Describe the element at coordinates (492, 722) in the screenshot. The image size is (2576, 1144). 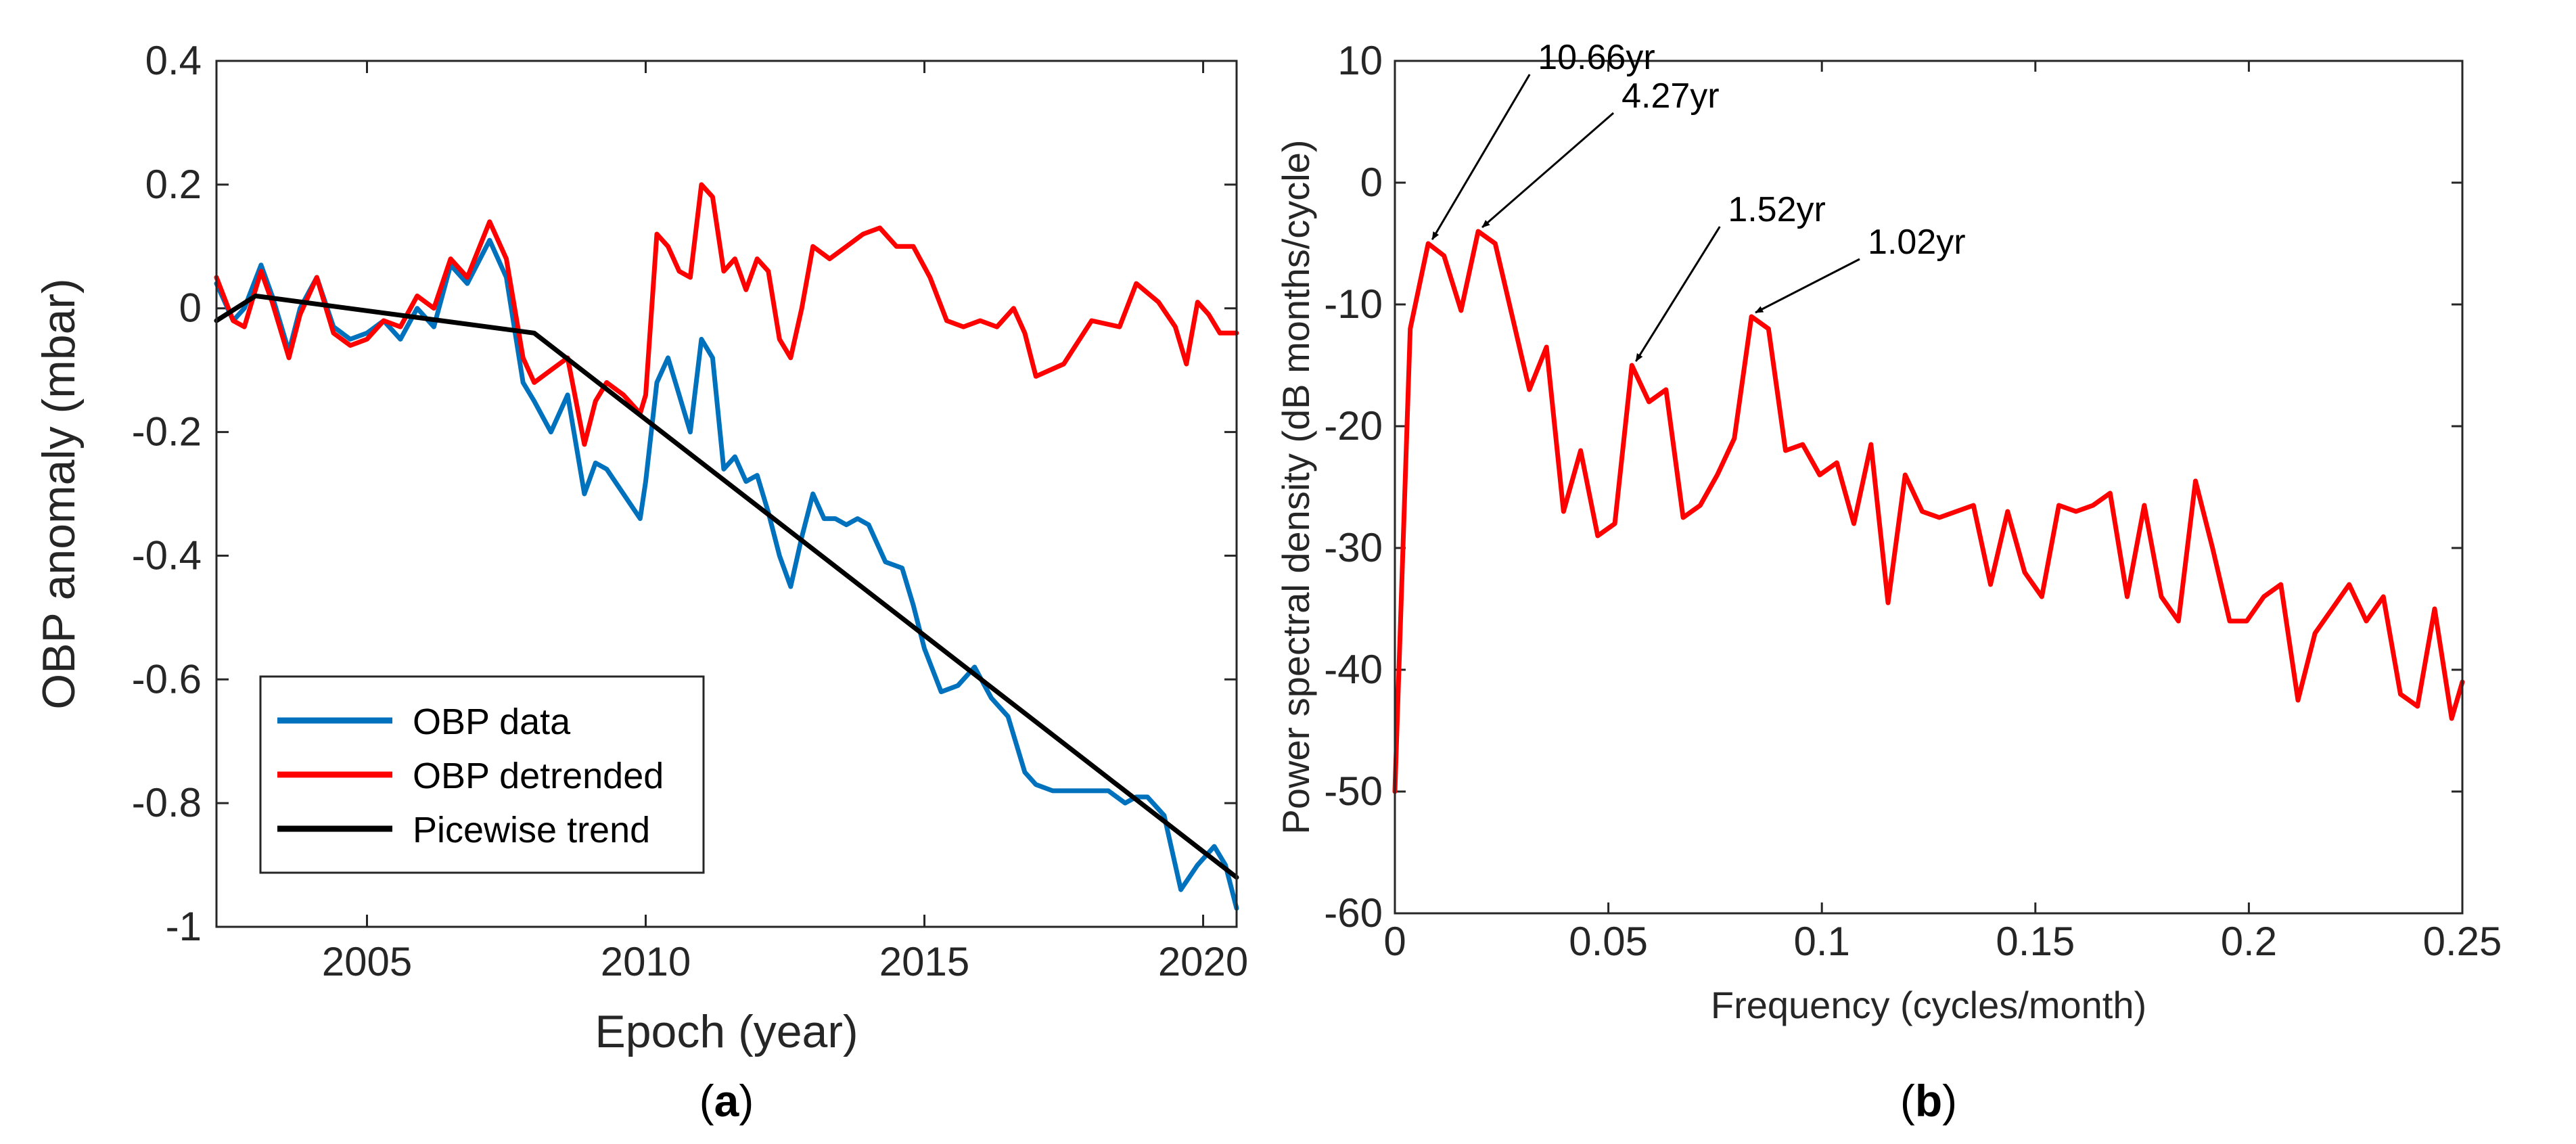
I see `legend-label-obp-data: OBP data` at that location.